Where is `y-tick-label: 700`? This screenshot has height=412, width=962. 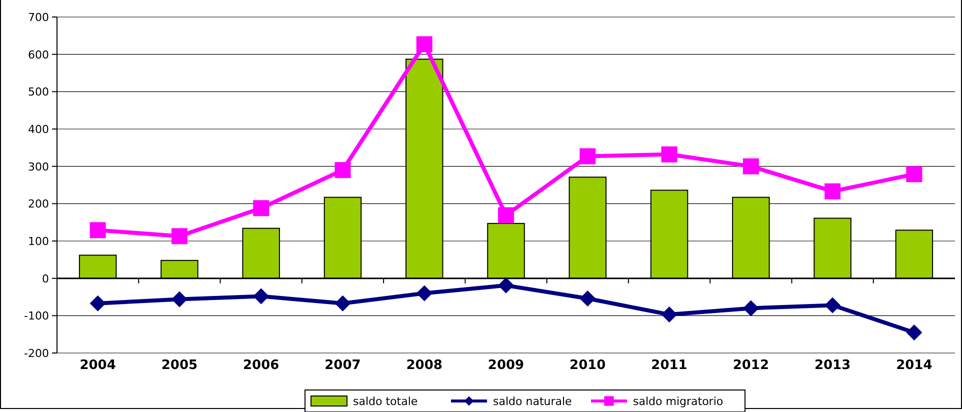 y-tick-label: 700 is located at coordinates (38, 17).